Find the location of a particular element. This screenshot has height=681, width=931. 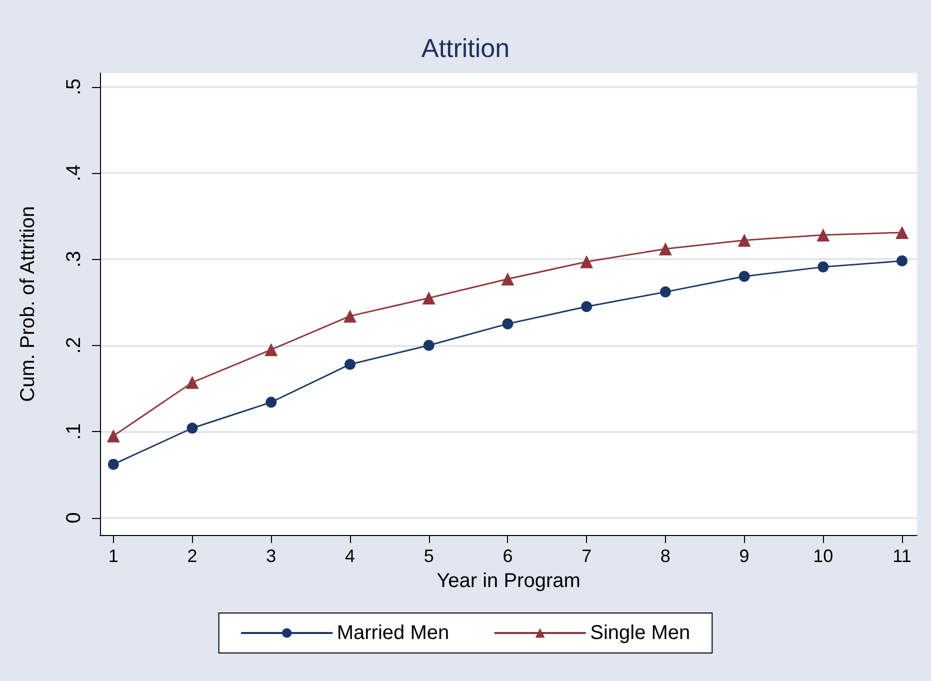

y-tick-label: .5 is located at coordinates (74, 87).